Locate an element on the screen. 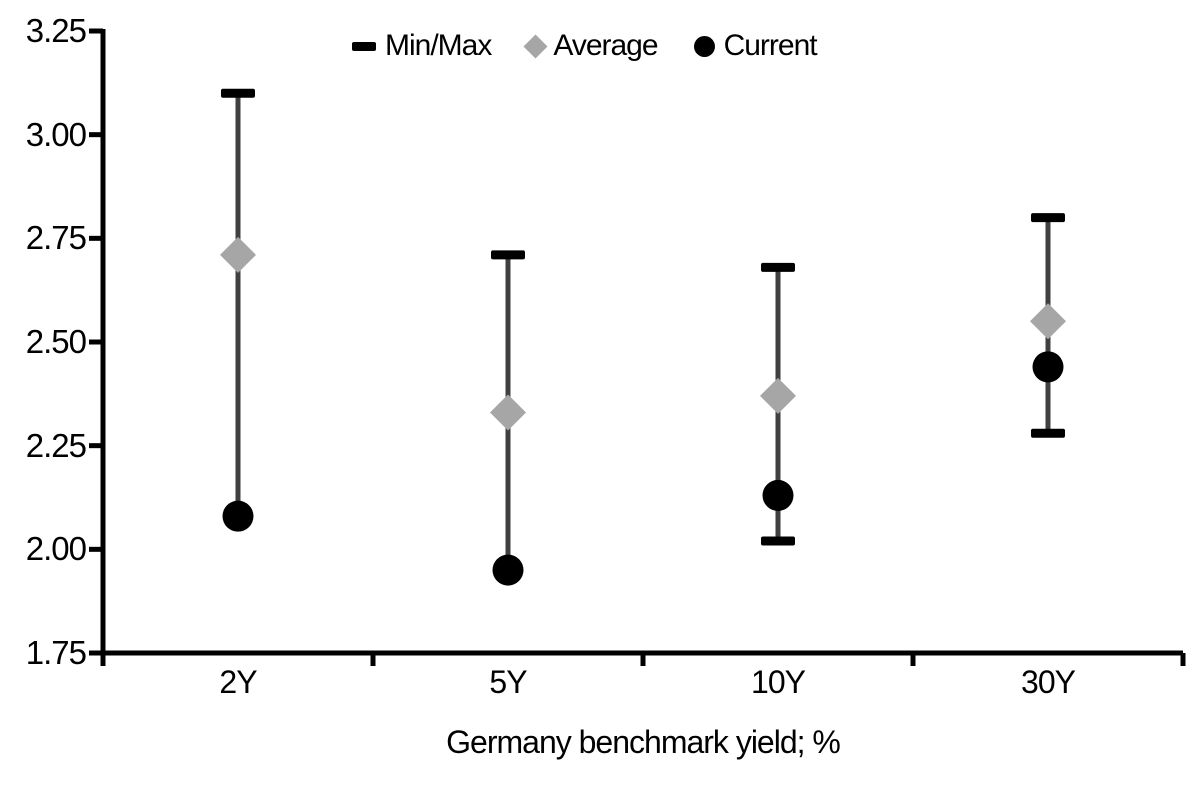 This screenshot has height=788, width=1200. legend-label-minmax: Min/Max is located at coordinates (438, 45).